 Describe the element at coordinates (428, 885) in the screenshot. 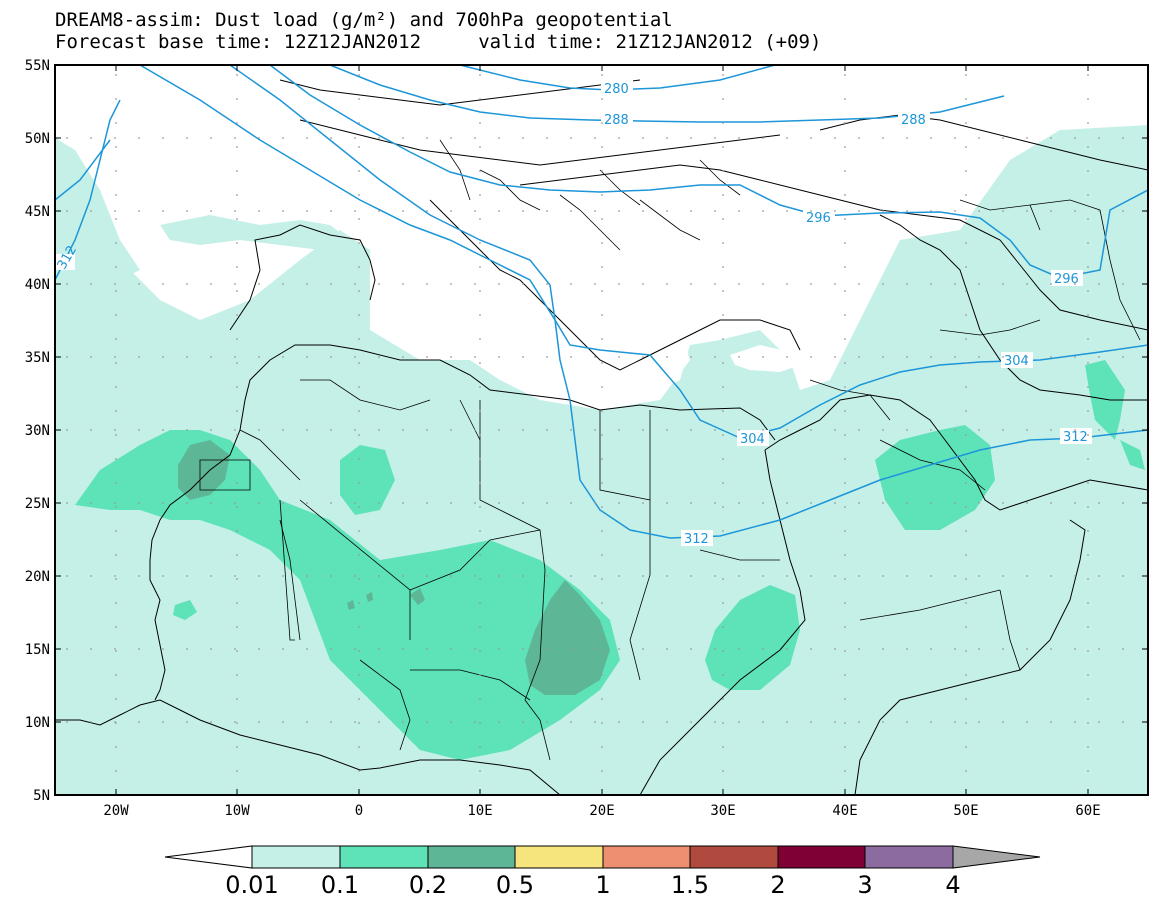

I see `colorbar-label: 0.2` at that location.